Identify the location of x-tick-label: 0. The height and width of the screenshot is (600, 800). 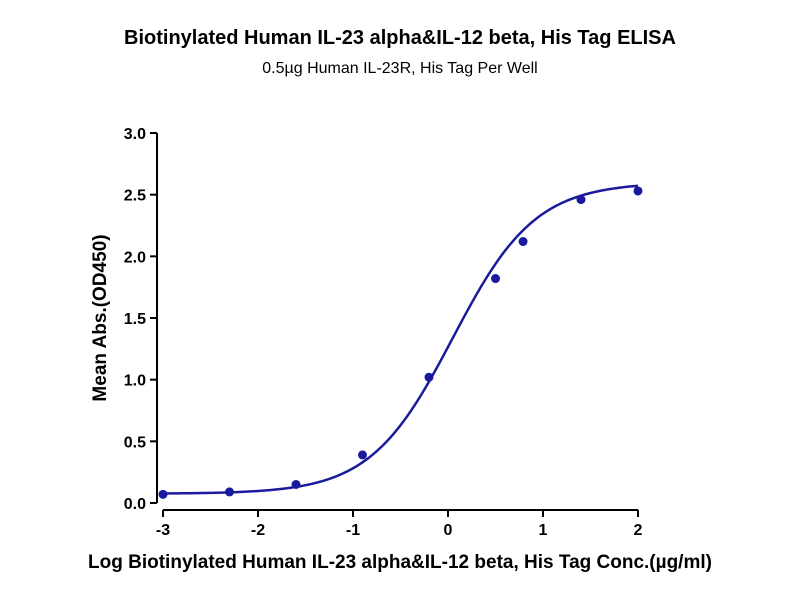
(448, 530).